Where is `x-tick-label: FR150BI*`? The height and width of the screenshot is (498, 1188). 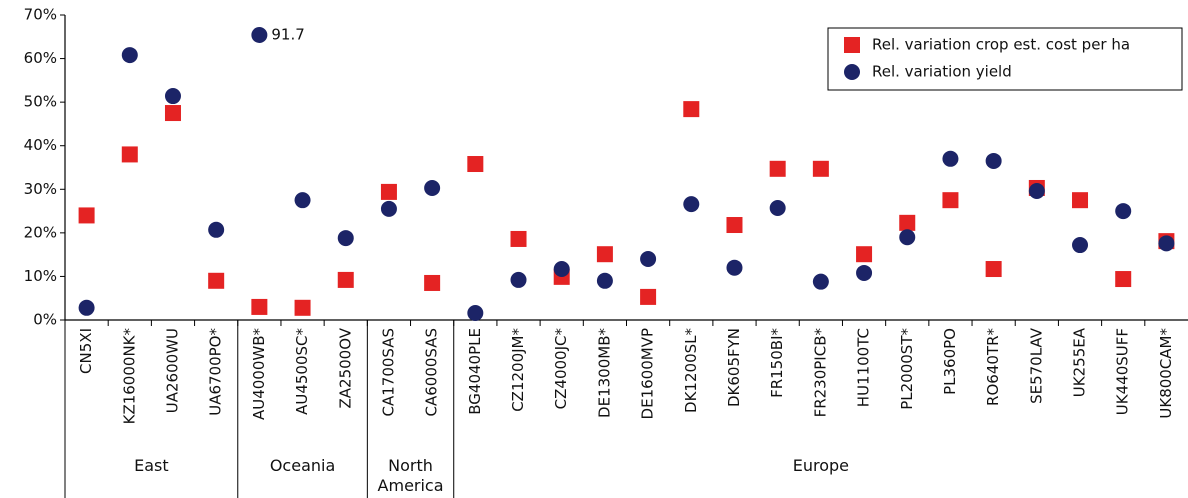 x-tick-label: FR150BI* is located at coordinates (777, 363).